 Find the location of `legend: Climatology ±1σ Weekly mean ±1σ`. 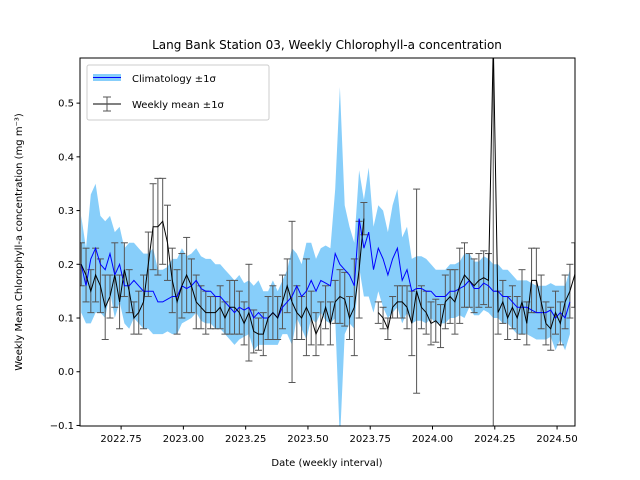

legend: Climatology ±1σ Weekly mean ±1σ is located at coordinates (178, 92).